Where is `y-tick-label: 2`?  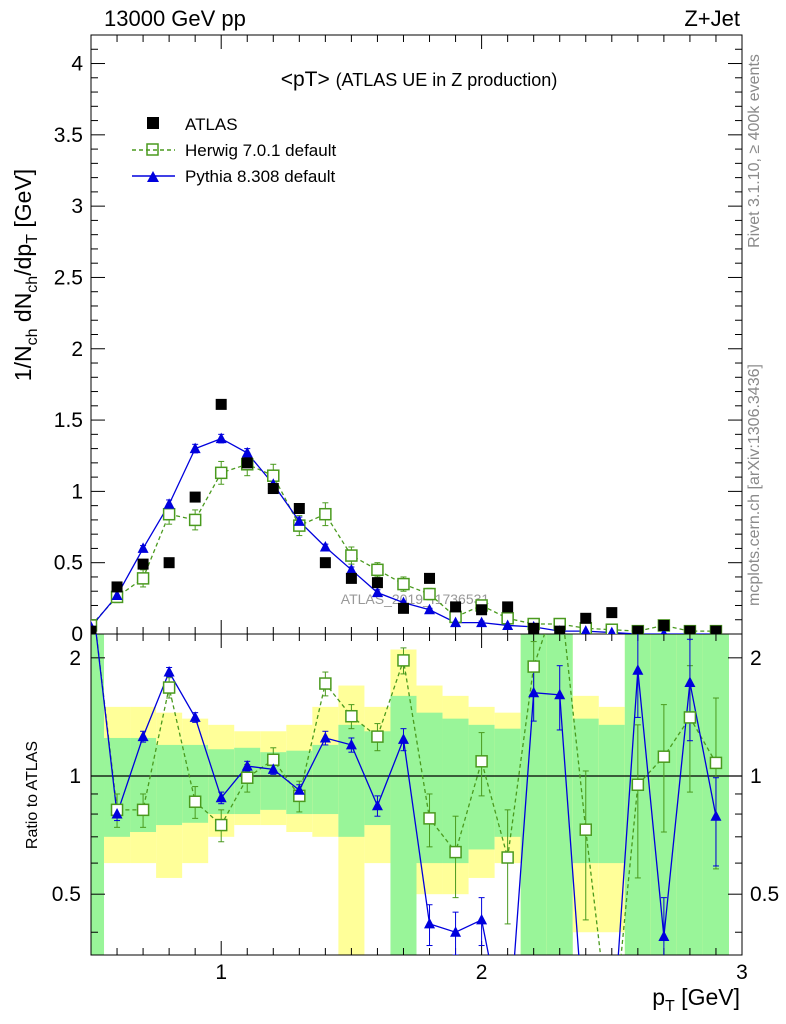 y-tick-label: 2 is located at coordinates (77, 349).